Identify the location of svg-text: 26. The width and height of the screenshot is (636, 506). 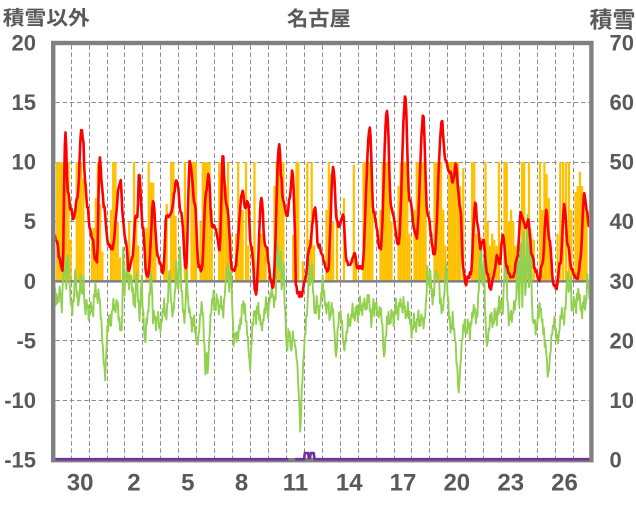
(564, 482).